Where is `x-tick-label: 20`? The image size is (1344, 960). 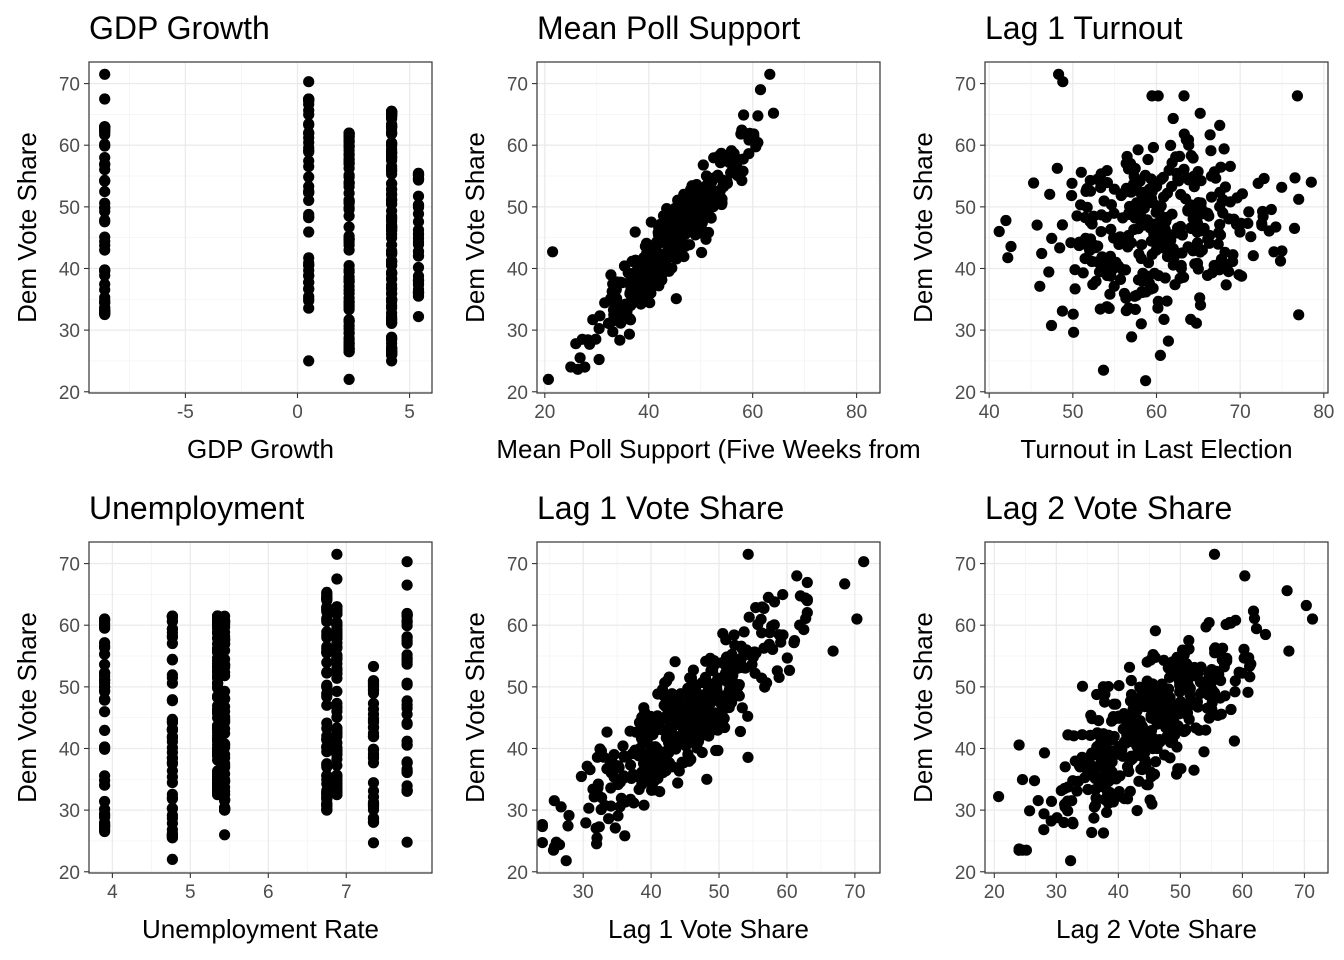 x-tick-label: 20 is located at coordinates (544, 412).